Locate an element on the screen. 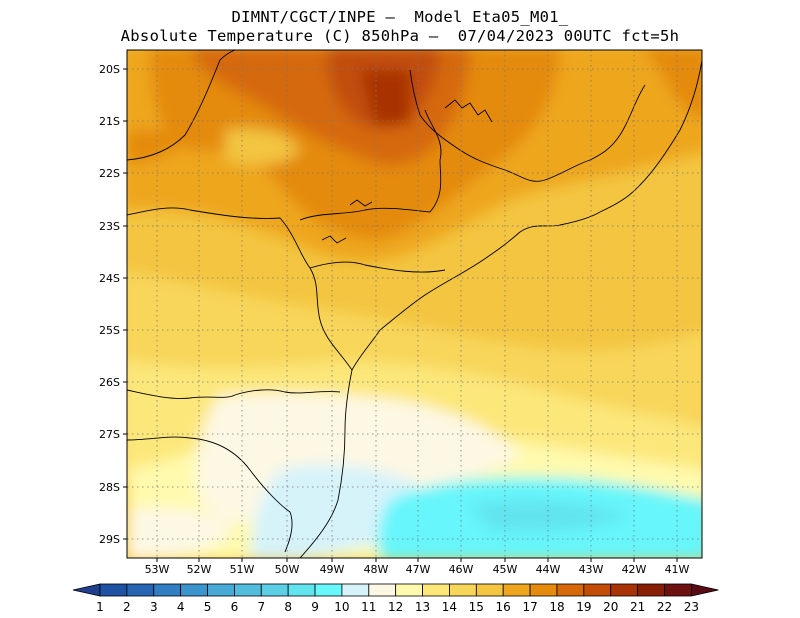  lat-label: 27S is located at coordinates (109, 434).